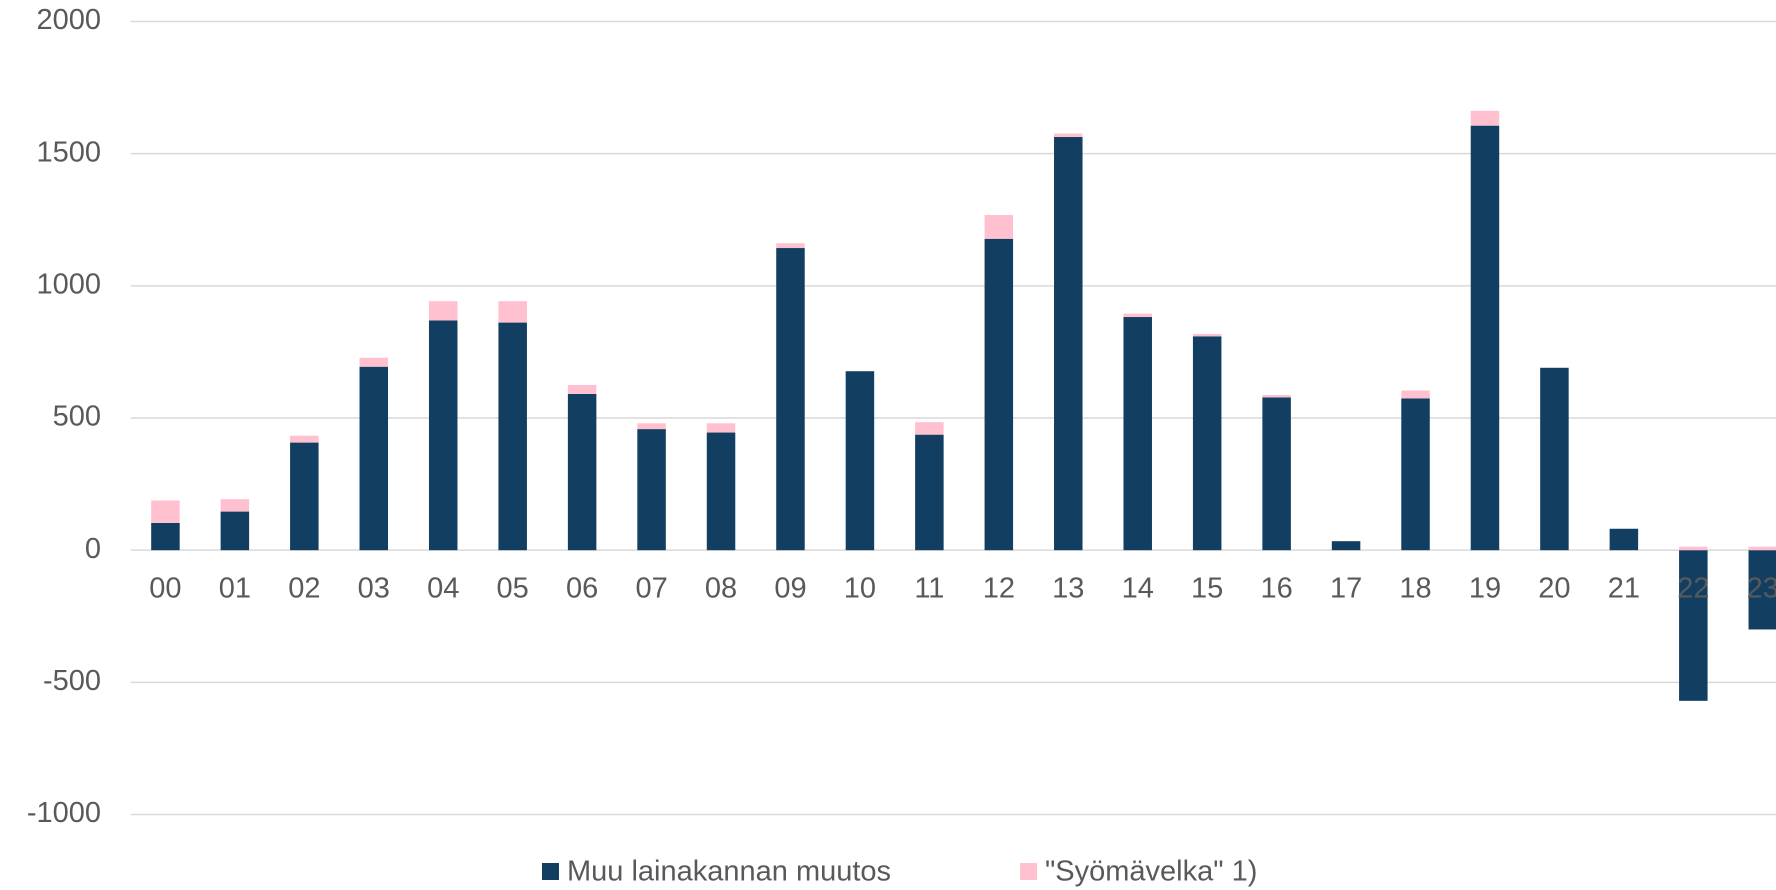  I want to click on x-tick-label: 08, so click(721, 589).